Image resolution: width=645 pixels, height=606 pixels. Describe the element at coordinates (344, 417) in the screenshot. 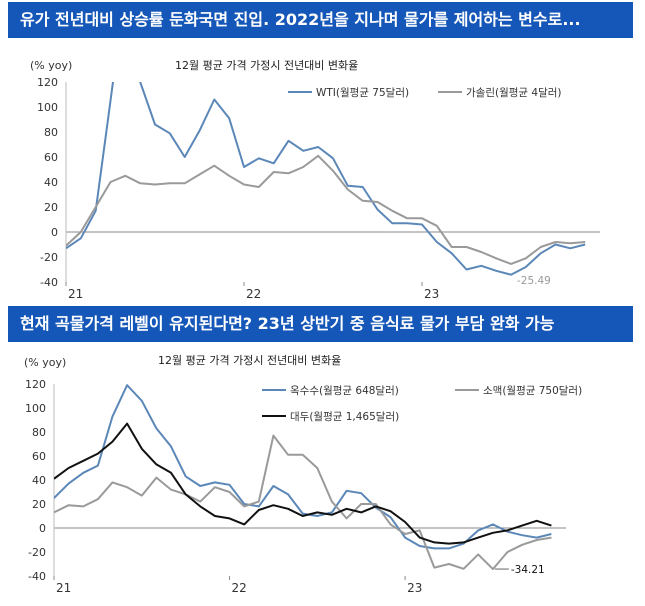

I see `legend-label-3: 대두(월평균 1,465달러)` at that location.